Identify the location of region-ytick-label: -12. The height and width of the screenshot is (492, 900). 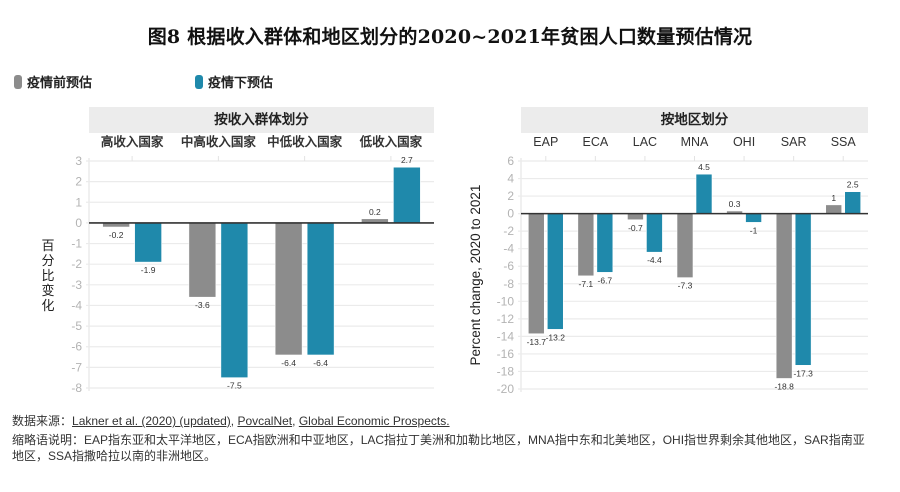
(506, 319).